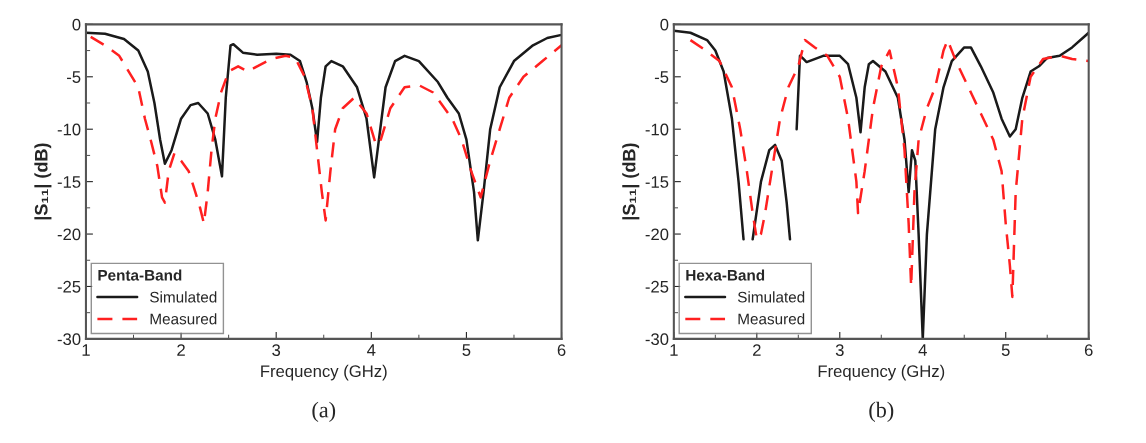 This screenshot has width=1146, height=443. Describe the element at coordinates (140, 275) in the screenshot. I see `legend-title: Penta-Band` at that location.